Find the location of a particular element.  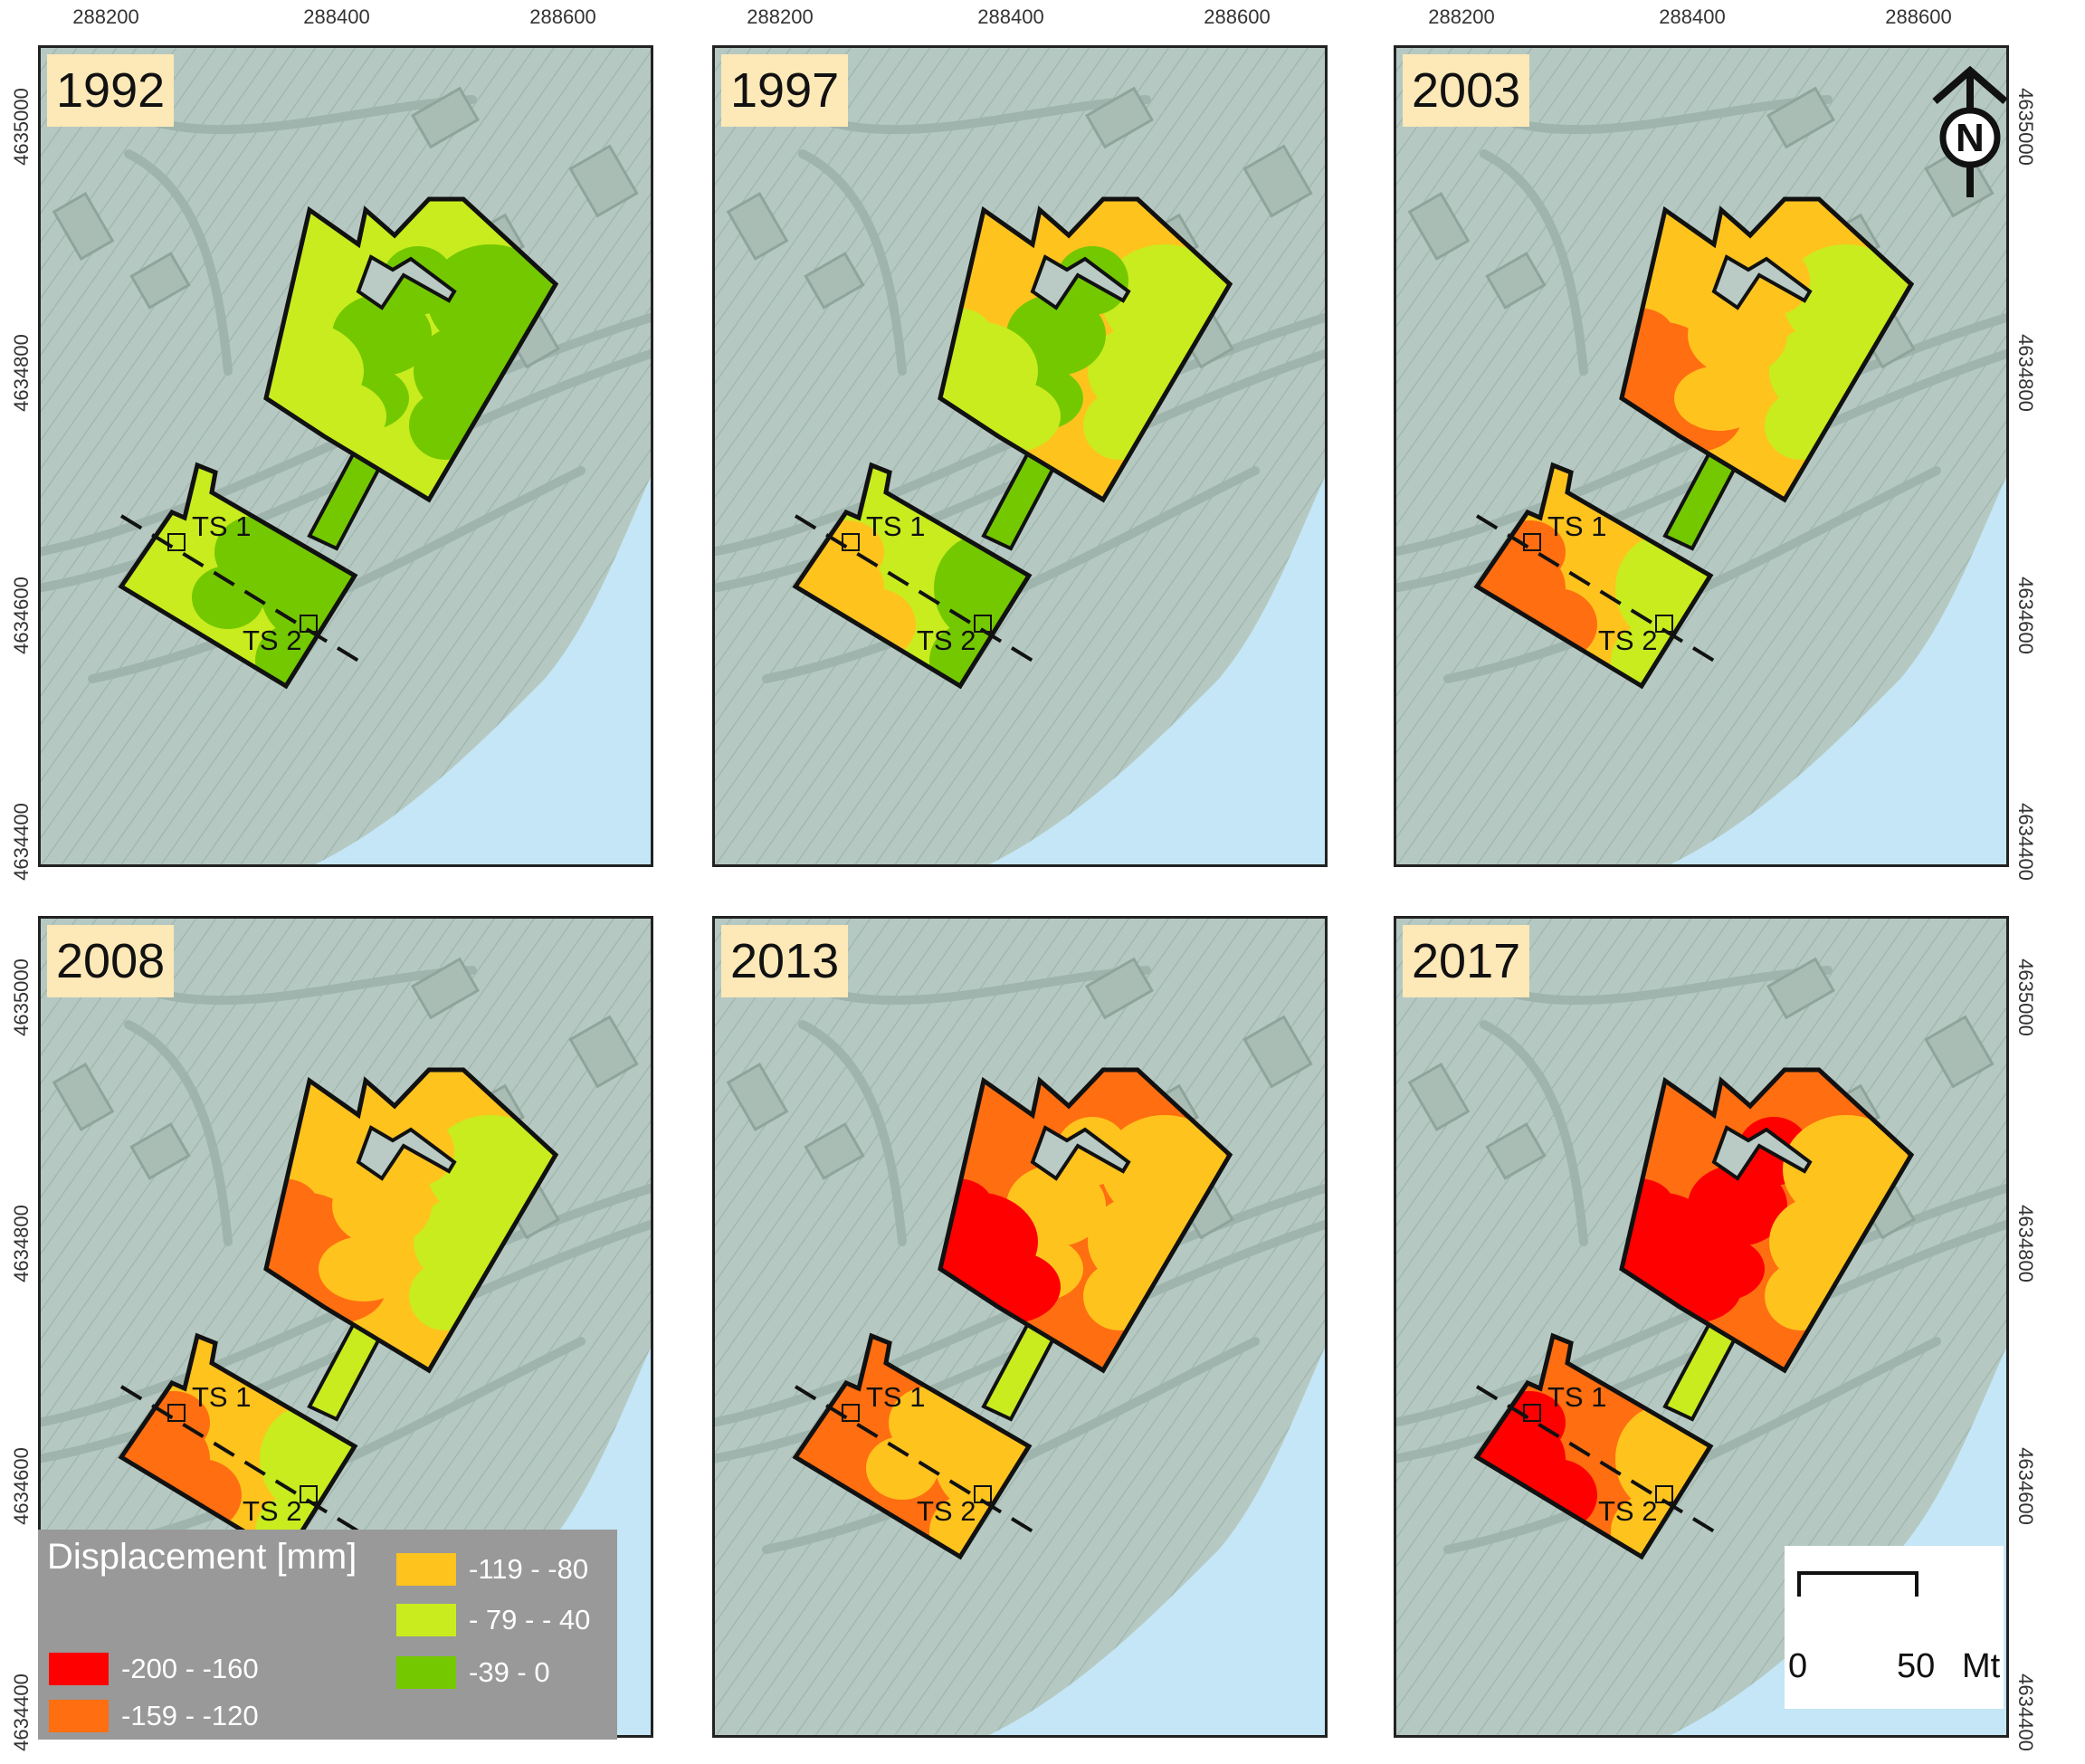

legend-item-5: -39 - 0 is located at coordinates (473, 1672).